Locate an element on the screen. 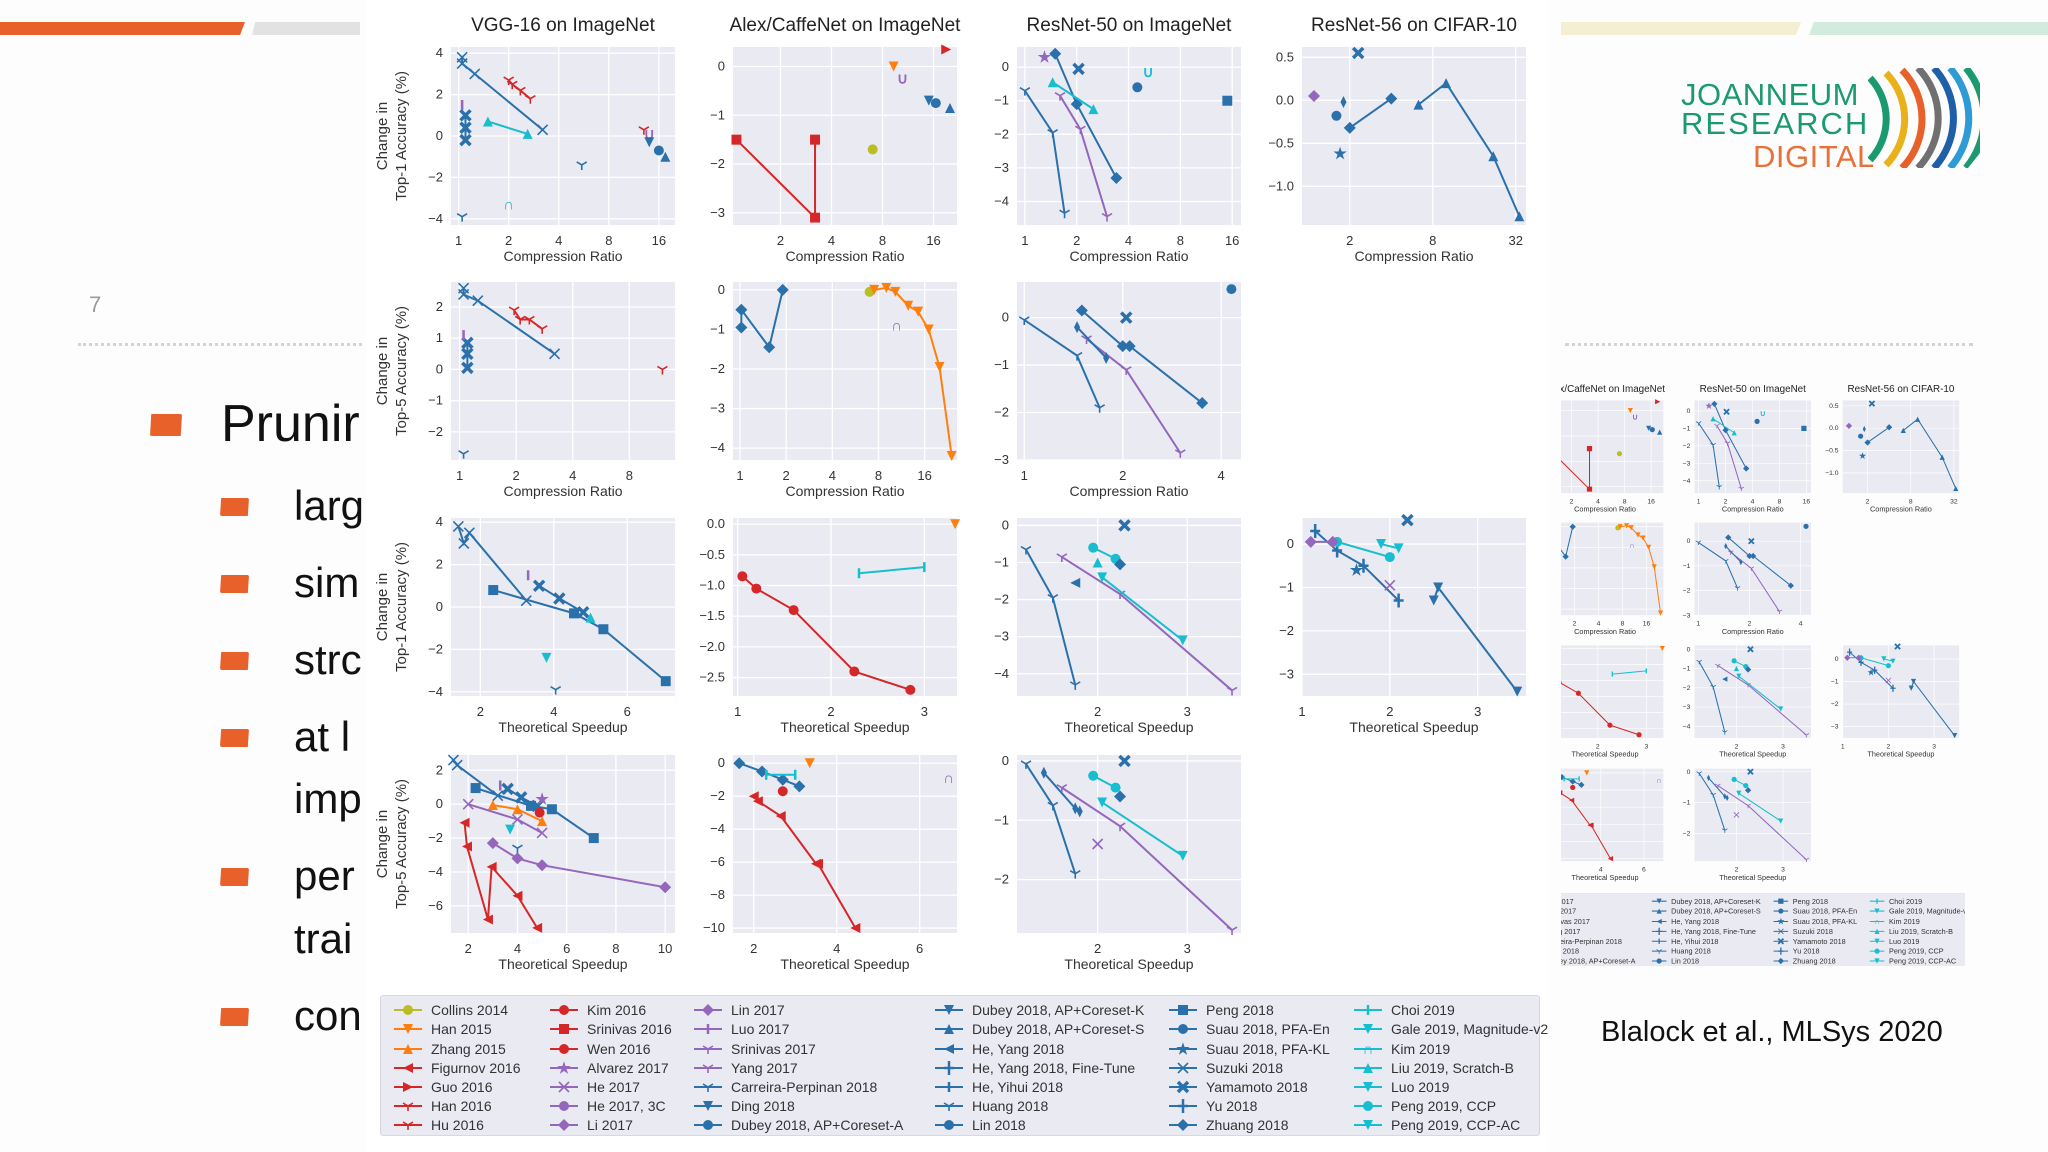 This screenshot has width=2048, height=1152. legend-label: Suzuki 2018 is located at coordinates (1812, 931).